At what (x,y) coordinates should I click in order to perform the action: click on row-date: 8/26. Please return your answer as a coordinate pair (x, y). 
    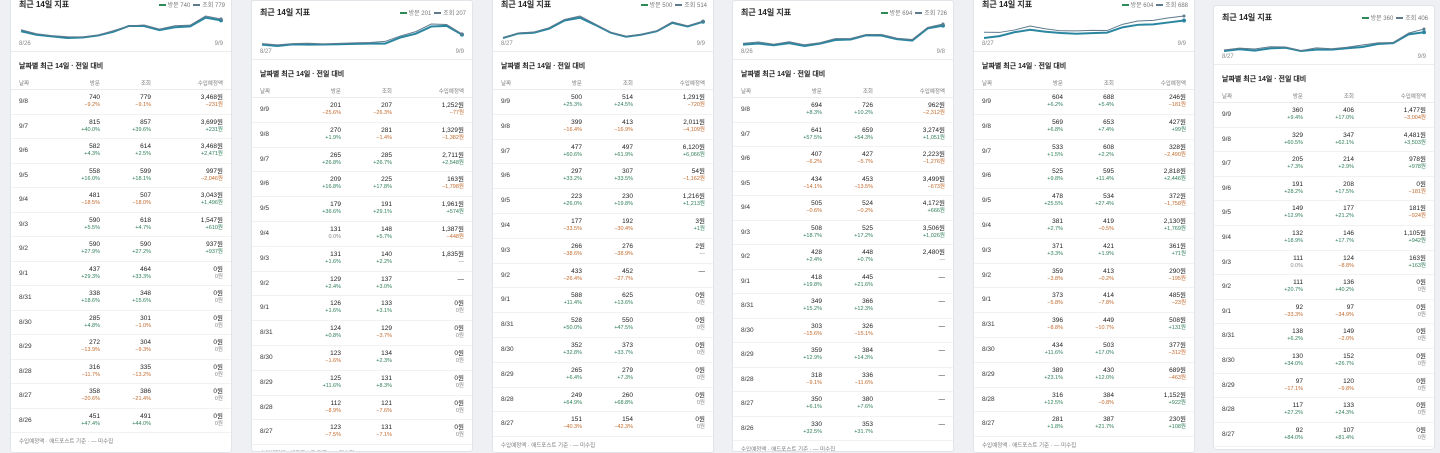
    Looking at the image, I should click on (747, 428).